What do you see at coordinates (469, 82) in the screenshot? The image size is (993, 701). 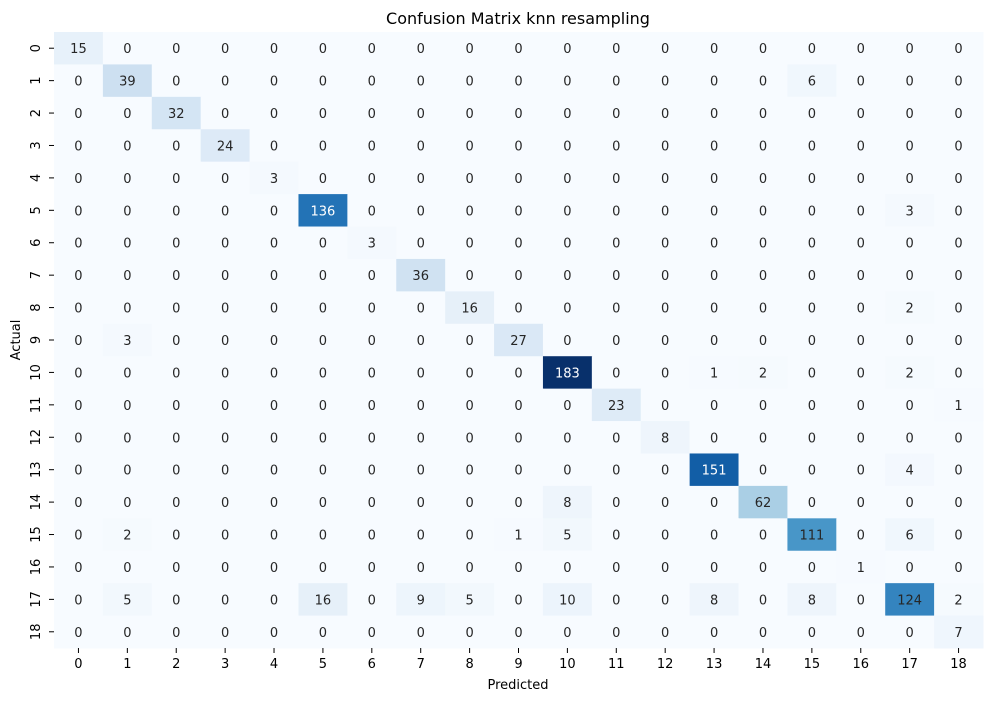 I see `cell-label-1-8: 0` at bounding box center [469, 82].